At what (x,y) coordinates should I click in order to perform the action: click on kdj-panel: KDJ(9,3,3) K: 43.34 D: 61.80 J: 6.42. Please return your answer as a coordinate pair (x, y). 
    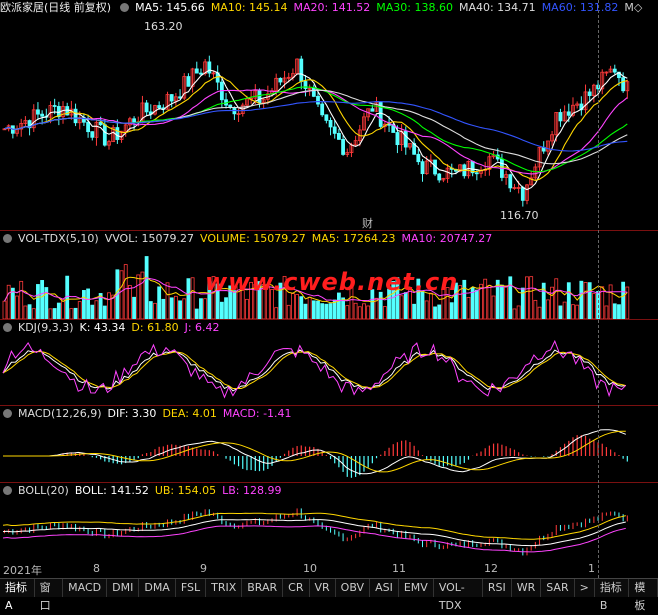
    Looking at the image, I should click on (329, 362).